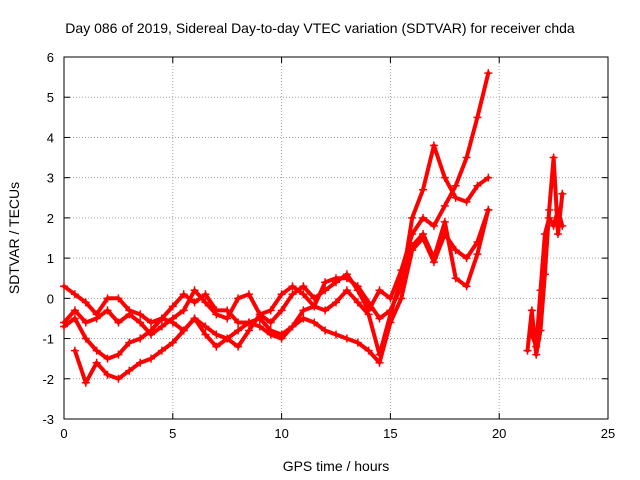 The height and width of the screenshot is (480, 640). What do you see at coordinates (390, 433) in the screenshot?
I see `x-tick-label: 15` at bounding box center [390, 433].